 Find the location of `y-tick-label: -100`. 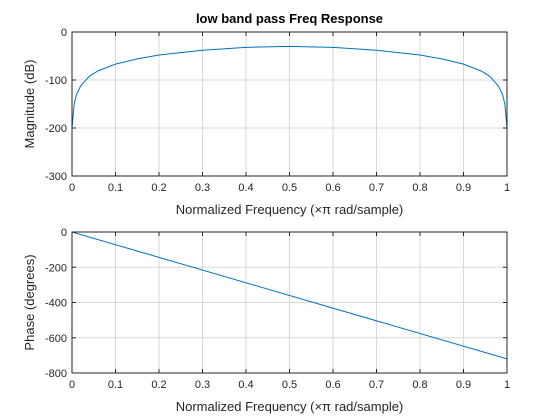

y-tick-label: -100 is located at coordinates (56, 81).